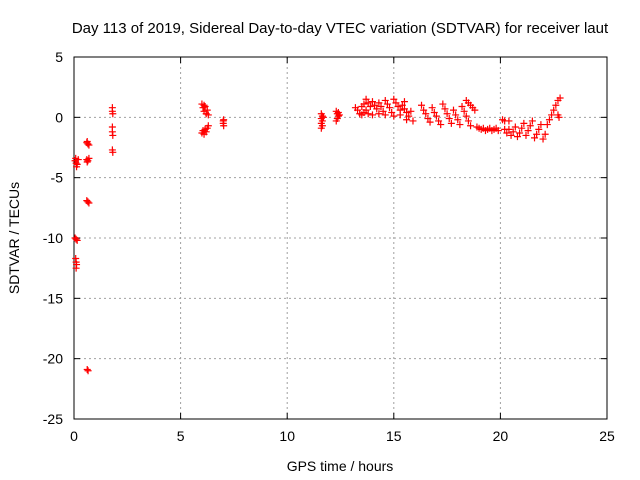 This screenshot has width=640, height=480. What do you see at coordinates (607, 436) in the screenshot?
I see `x-tick-label: 25` at bounding box center [607, 436].